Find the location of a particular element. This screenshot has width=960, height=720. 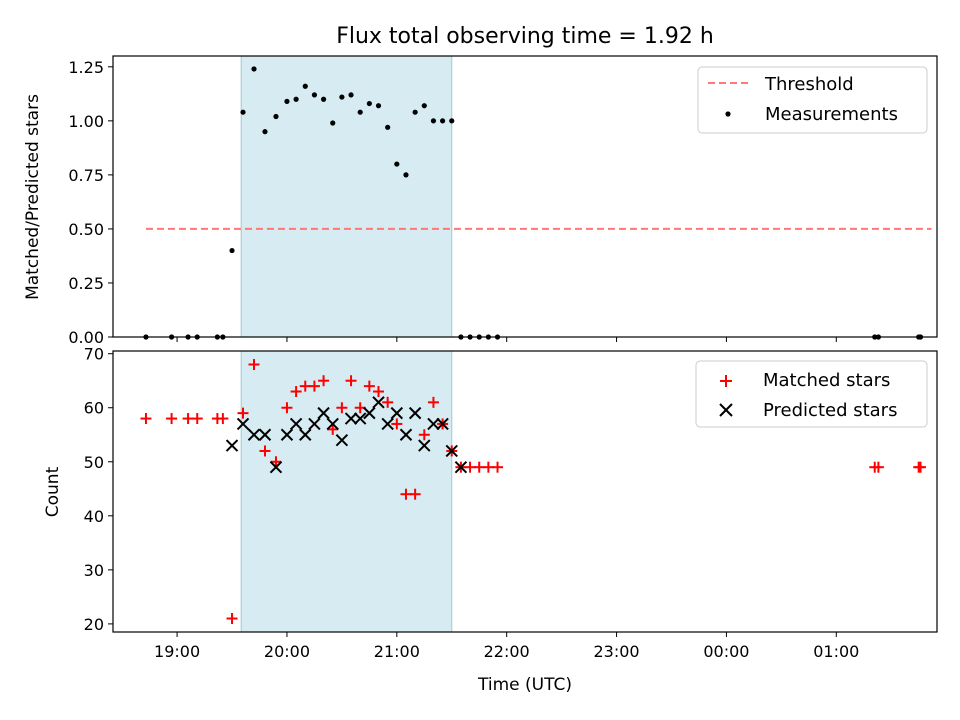

y-tick-label: 60 is located at coordinates (94, 408).